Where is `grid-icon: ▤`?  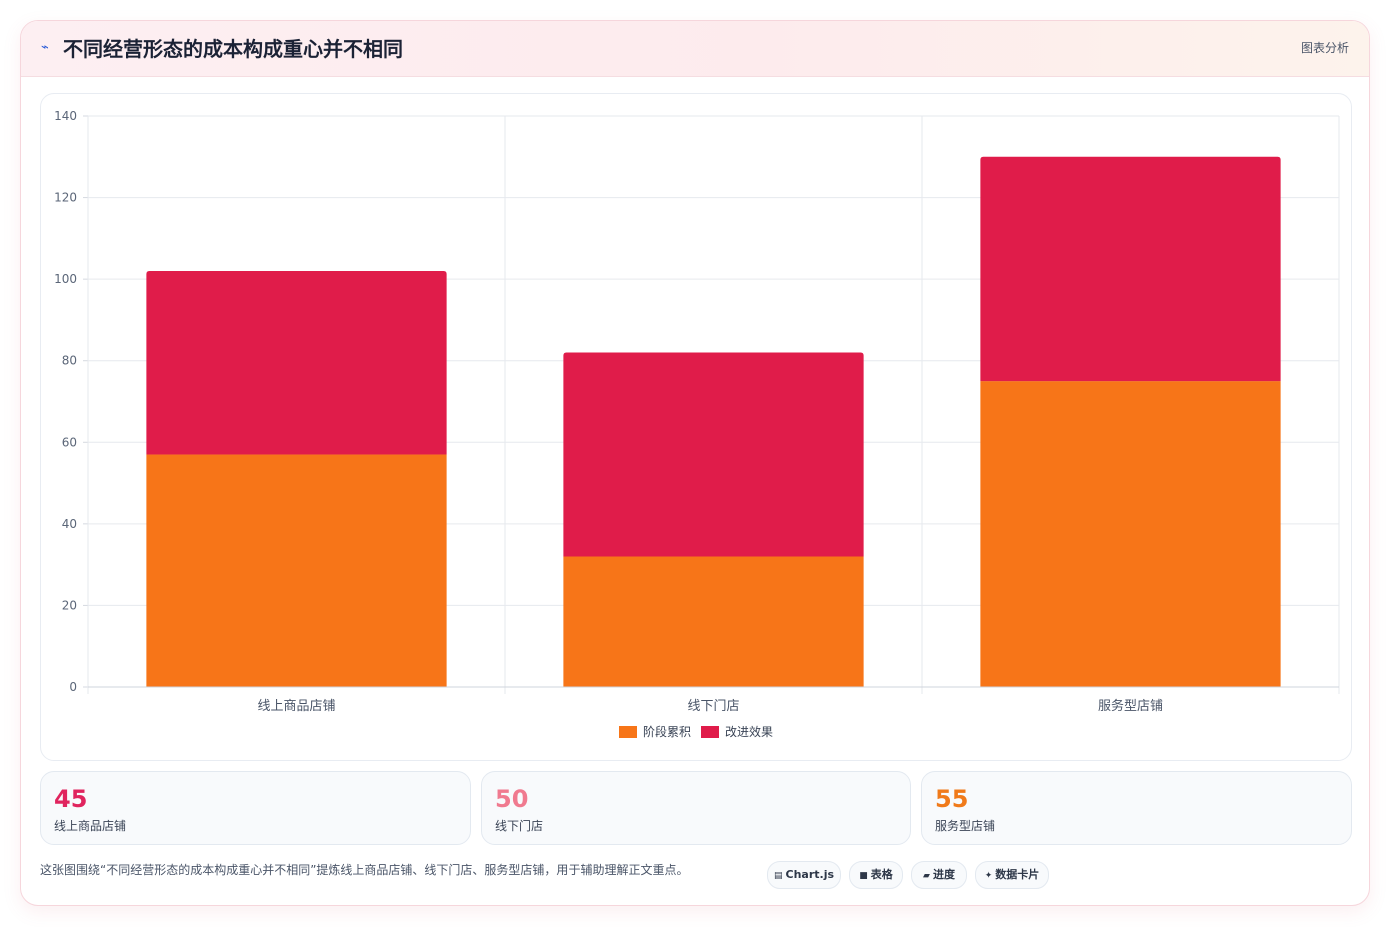
grid-icon: ▤ is located at coordinates (778, 876).